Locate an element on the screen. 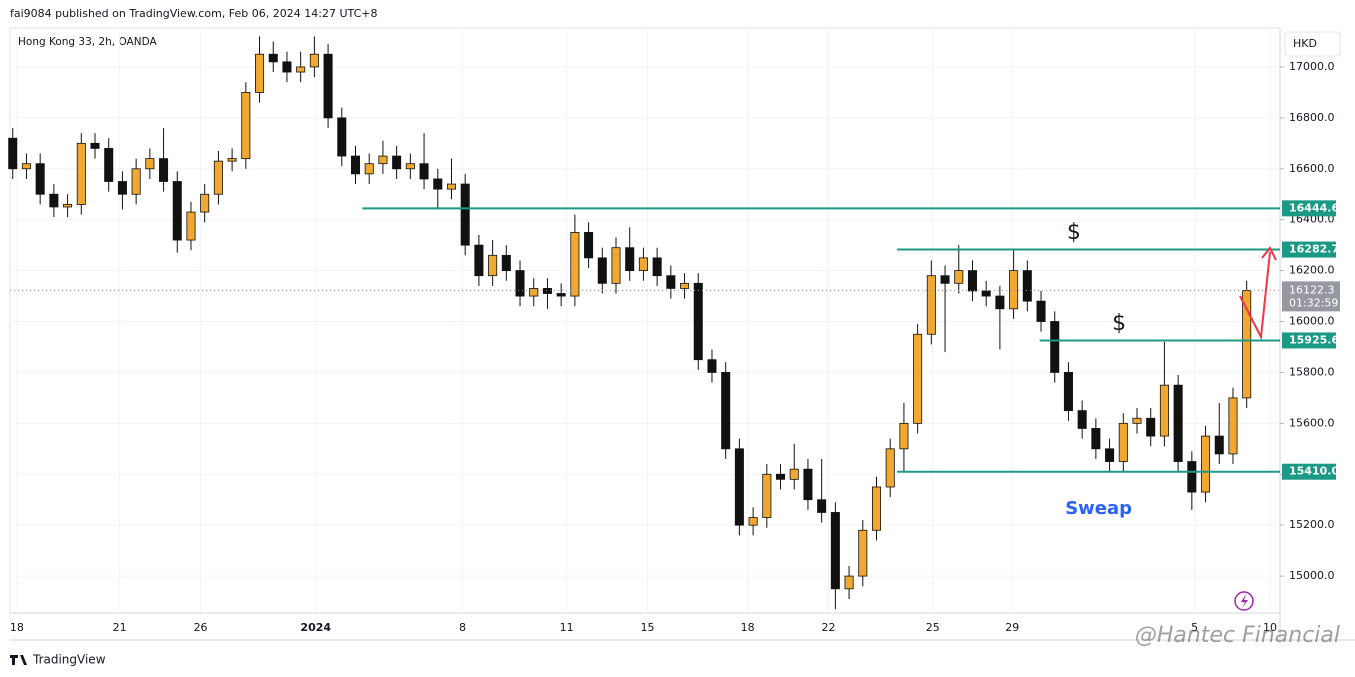 The height and width of the screenshot is (677, 1355). level-label: 15925.6 is located at coordinates (1314, 339).